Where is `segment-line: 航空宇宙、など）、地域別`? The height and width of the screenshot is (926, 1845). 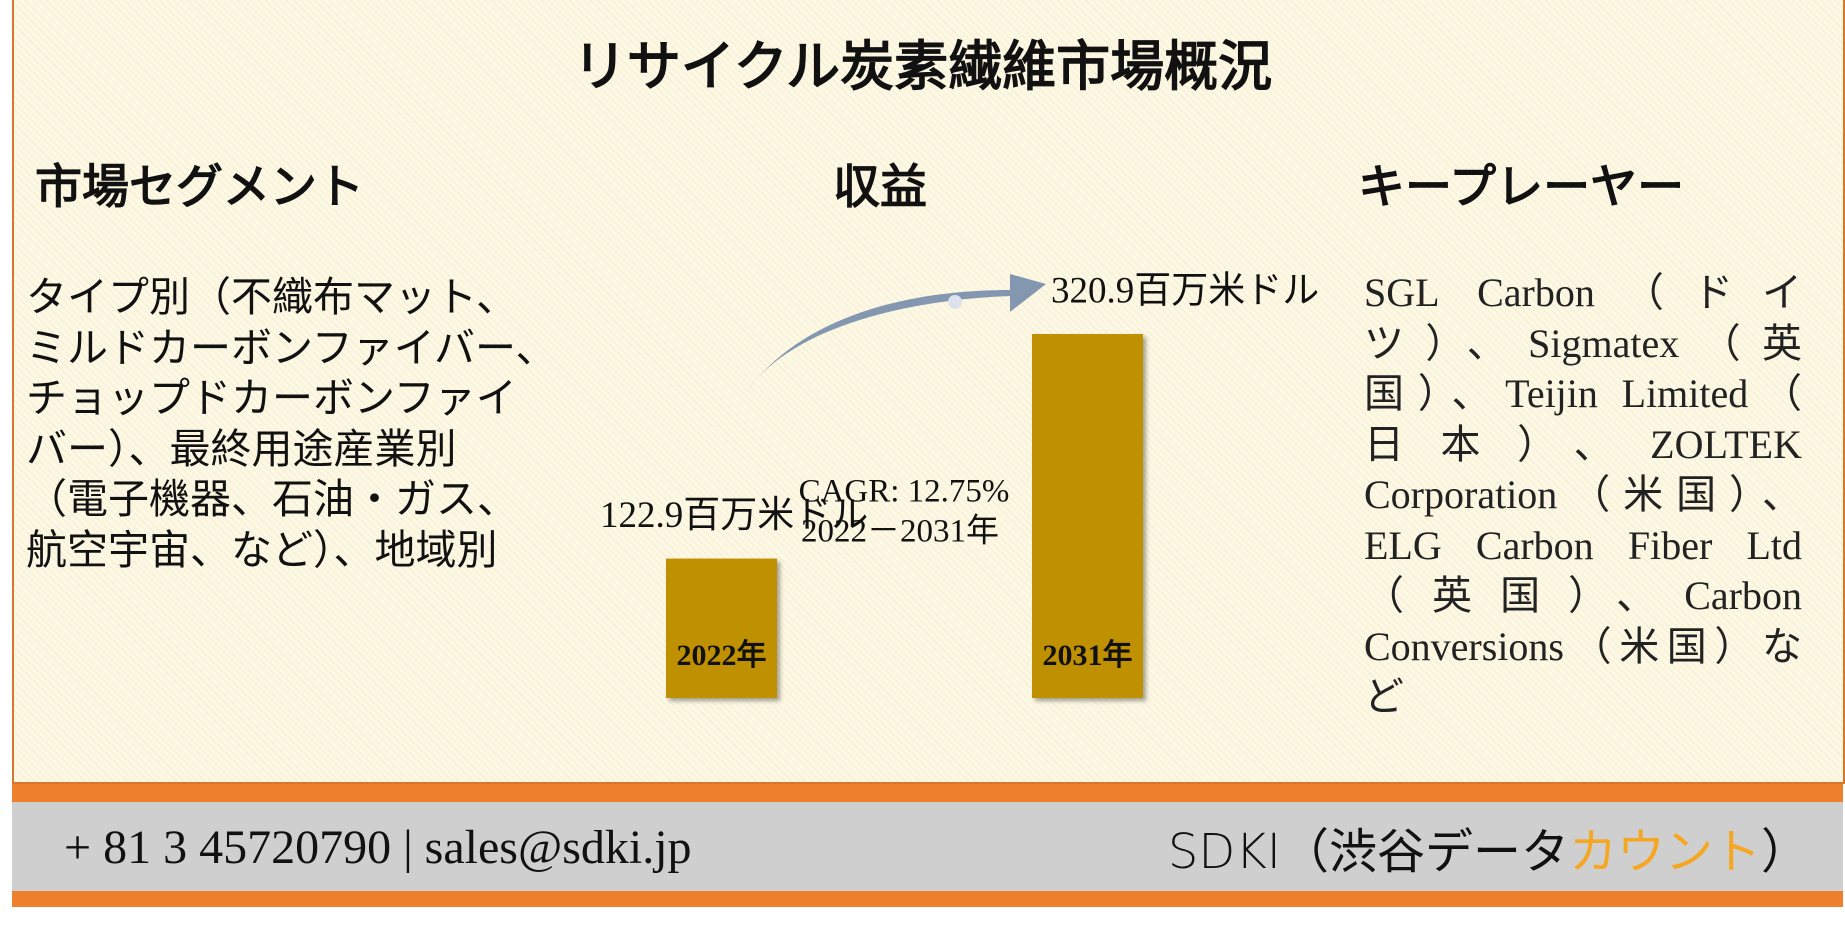
segment-line: 航空宇宙、など）、地域別 is located at coordinates (262, 549).